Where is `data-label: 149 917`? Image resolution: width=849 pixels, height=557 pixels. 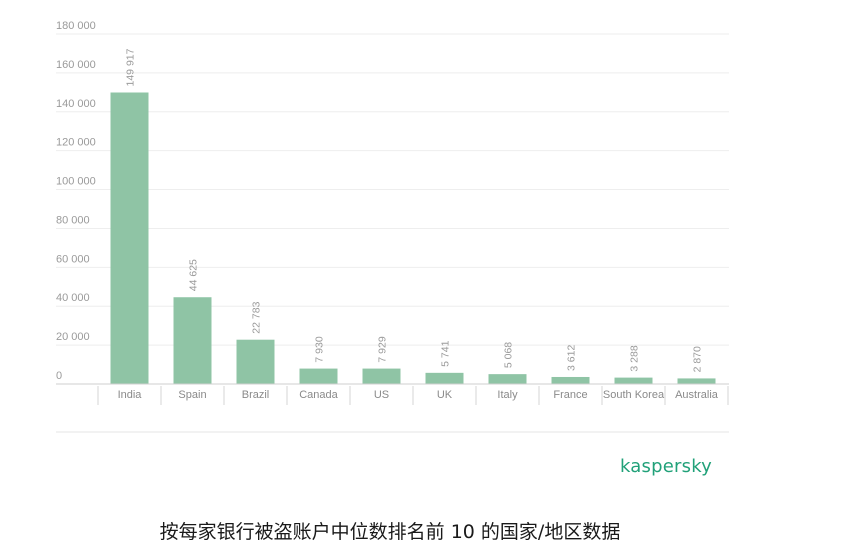 data-label: 149 917 is located at coordinates (131, 67).